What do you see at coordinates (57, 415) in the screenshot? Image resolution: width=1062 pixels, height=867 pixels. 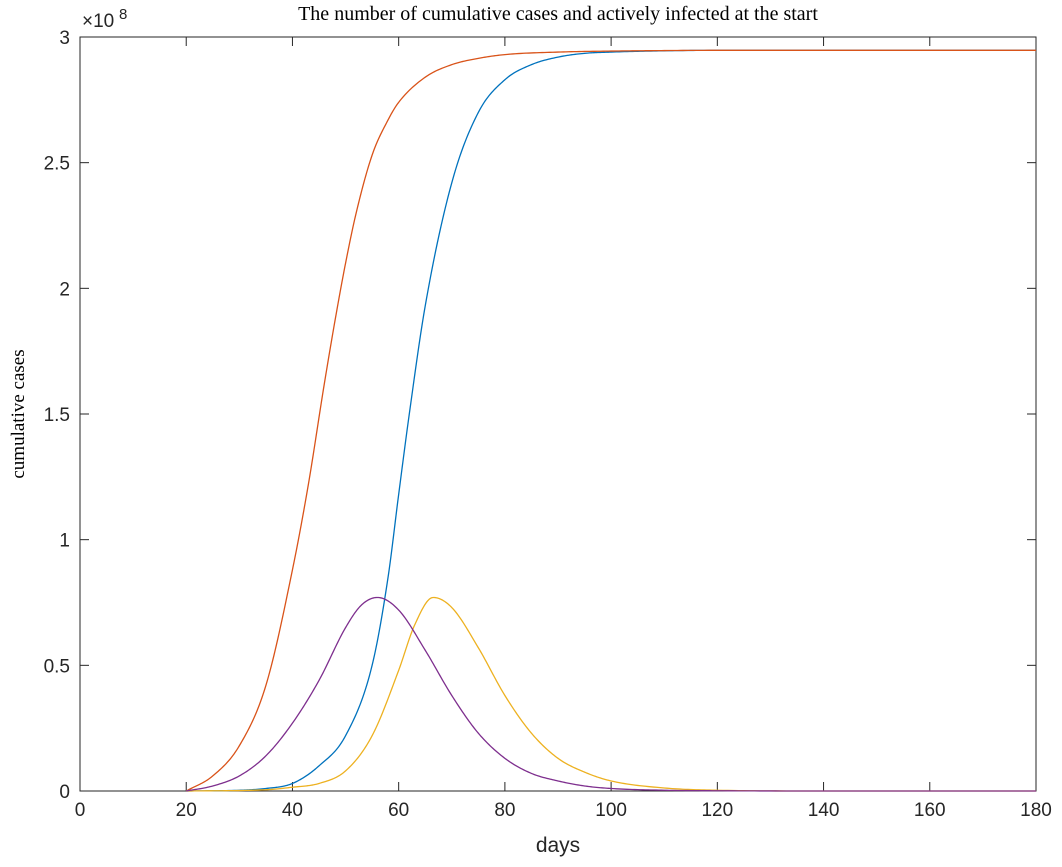 I see `y-tick-label: 1.5` at bounding box center [57, 415].